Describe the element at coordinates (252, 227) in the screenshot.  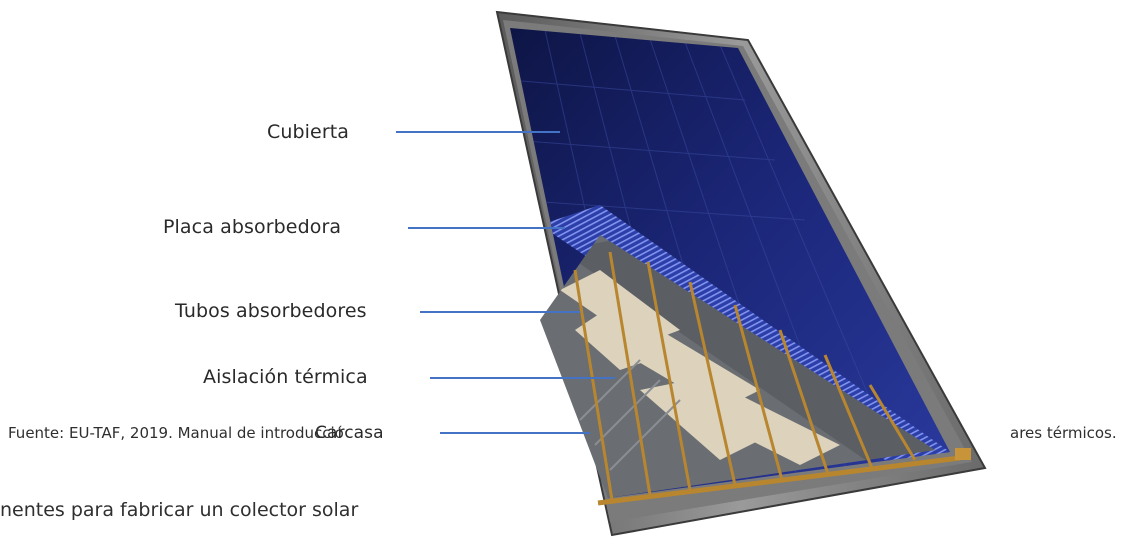
I see `label-absorber-plate: Placa absorbedora` at that location.